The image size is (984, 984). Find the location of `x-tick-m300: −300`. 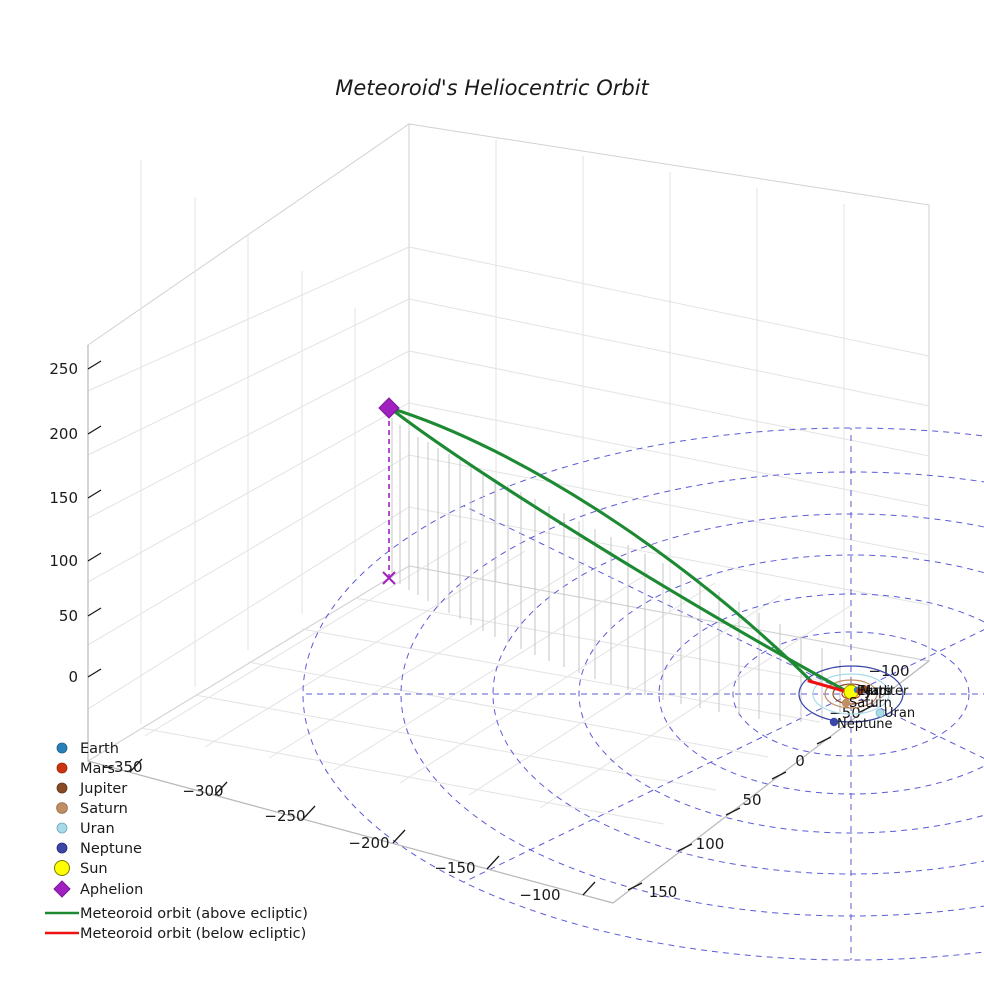

x-tick-m300: −300 is located at coordinates (202, 791).